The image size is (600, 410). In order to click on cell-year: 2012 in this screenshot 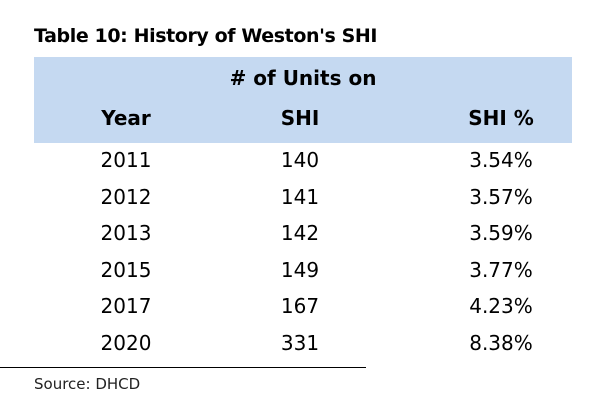, I will do `click(126, 196)`.